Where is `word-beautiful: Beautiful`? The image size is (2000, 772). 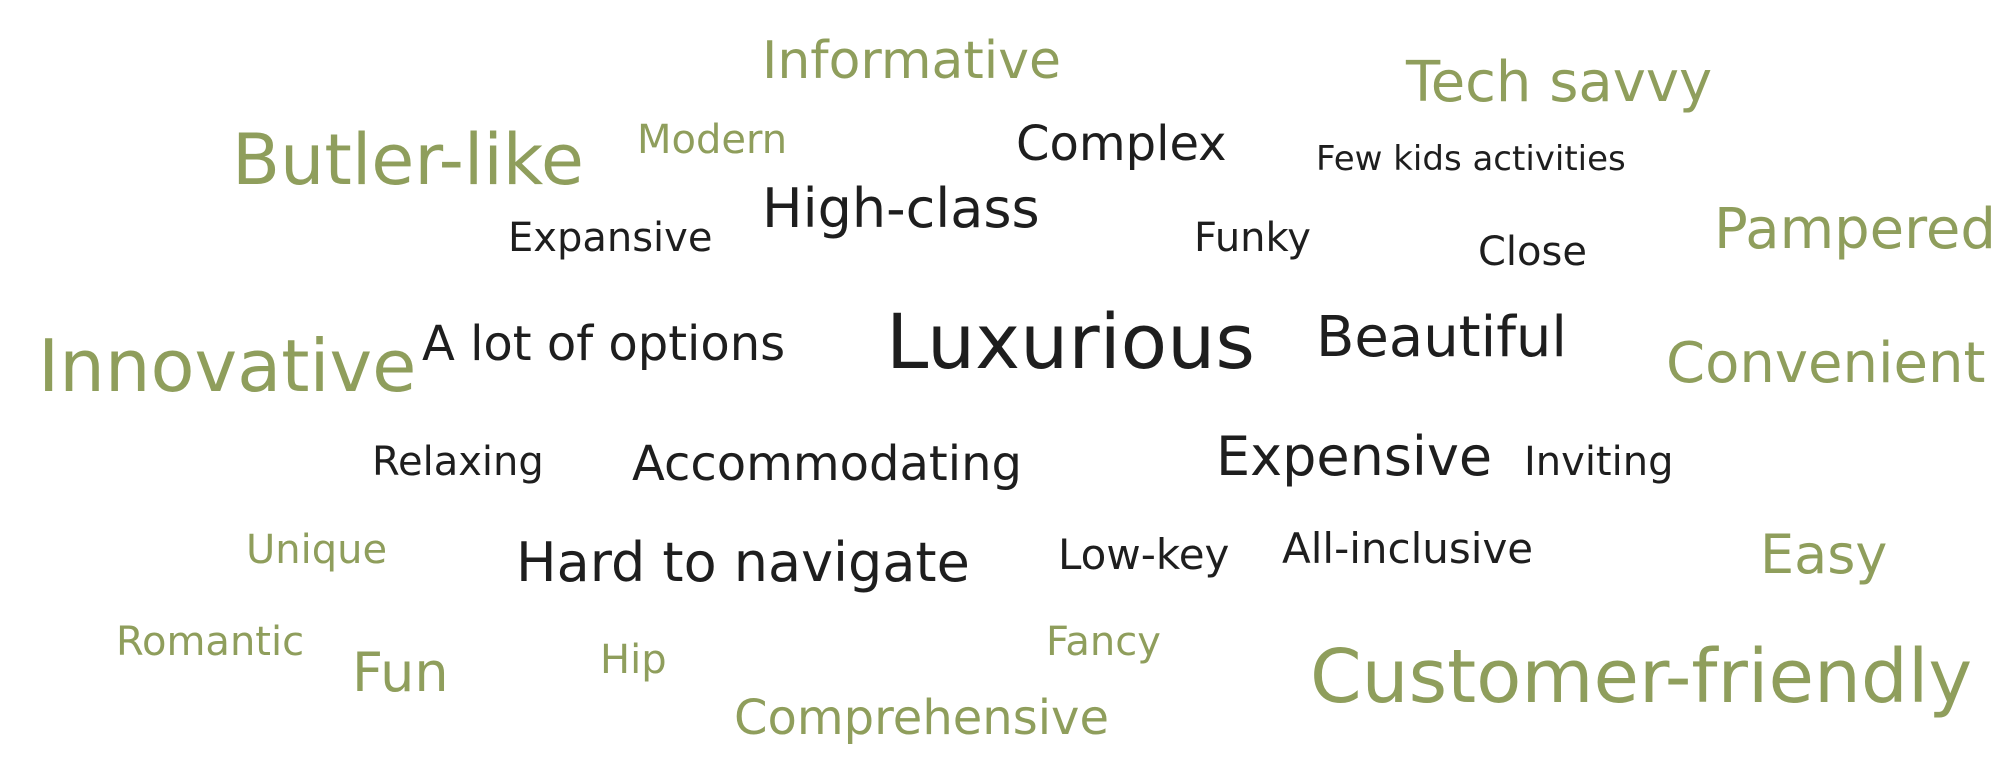 word-beautiful: Beautiful is located at coordinates (1441, 337).